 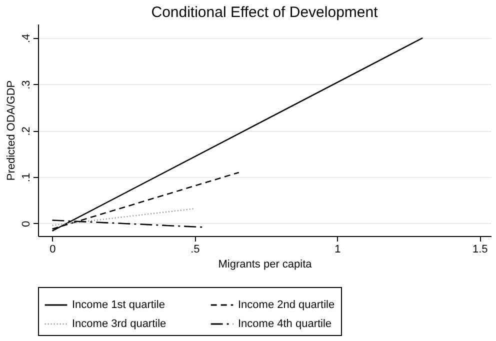 What do you see at coordinates (26, 39) in the screenshot?
I see `y-tick-label: .4` at bounding box center [26, 39].